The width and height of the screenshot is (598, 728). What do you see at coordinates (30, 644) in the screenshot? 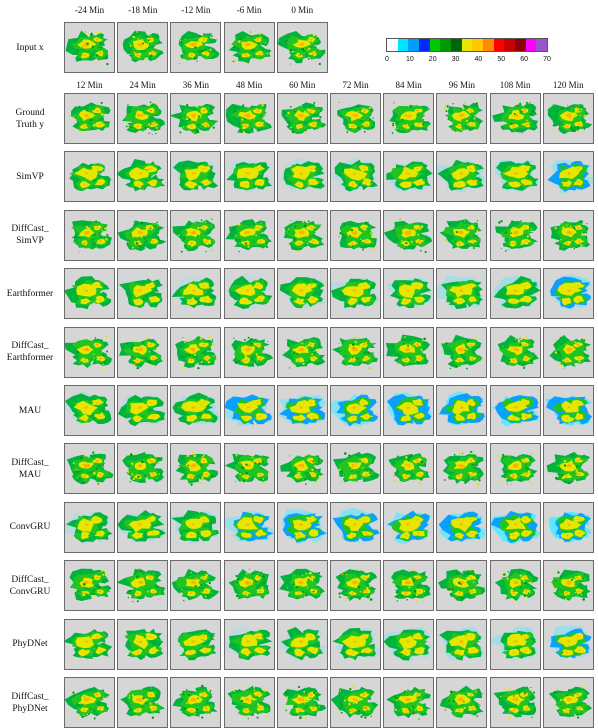
I see `row-label: PhyDNet` at bounding box center [30, 644].